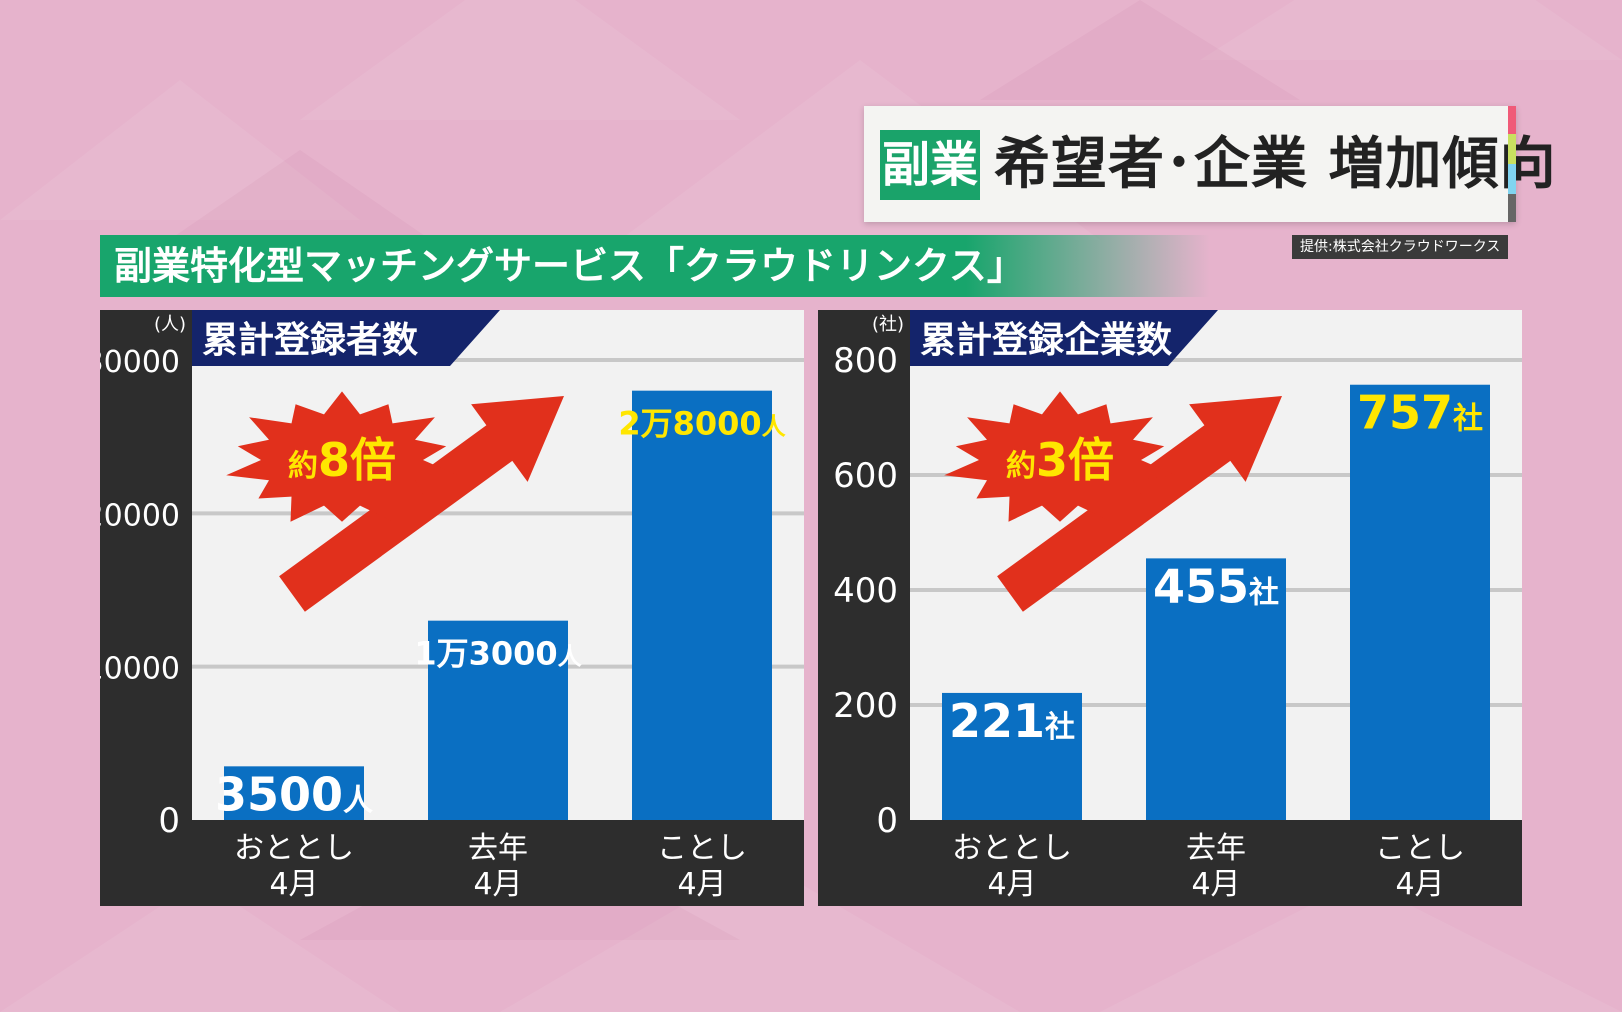  I want to click on bar-value-label: 757社, so click(1420, 413).